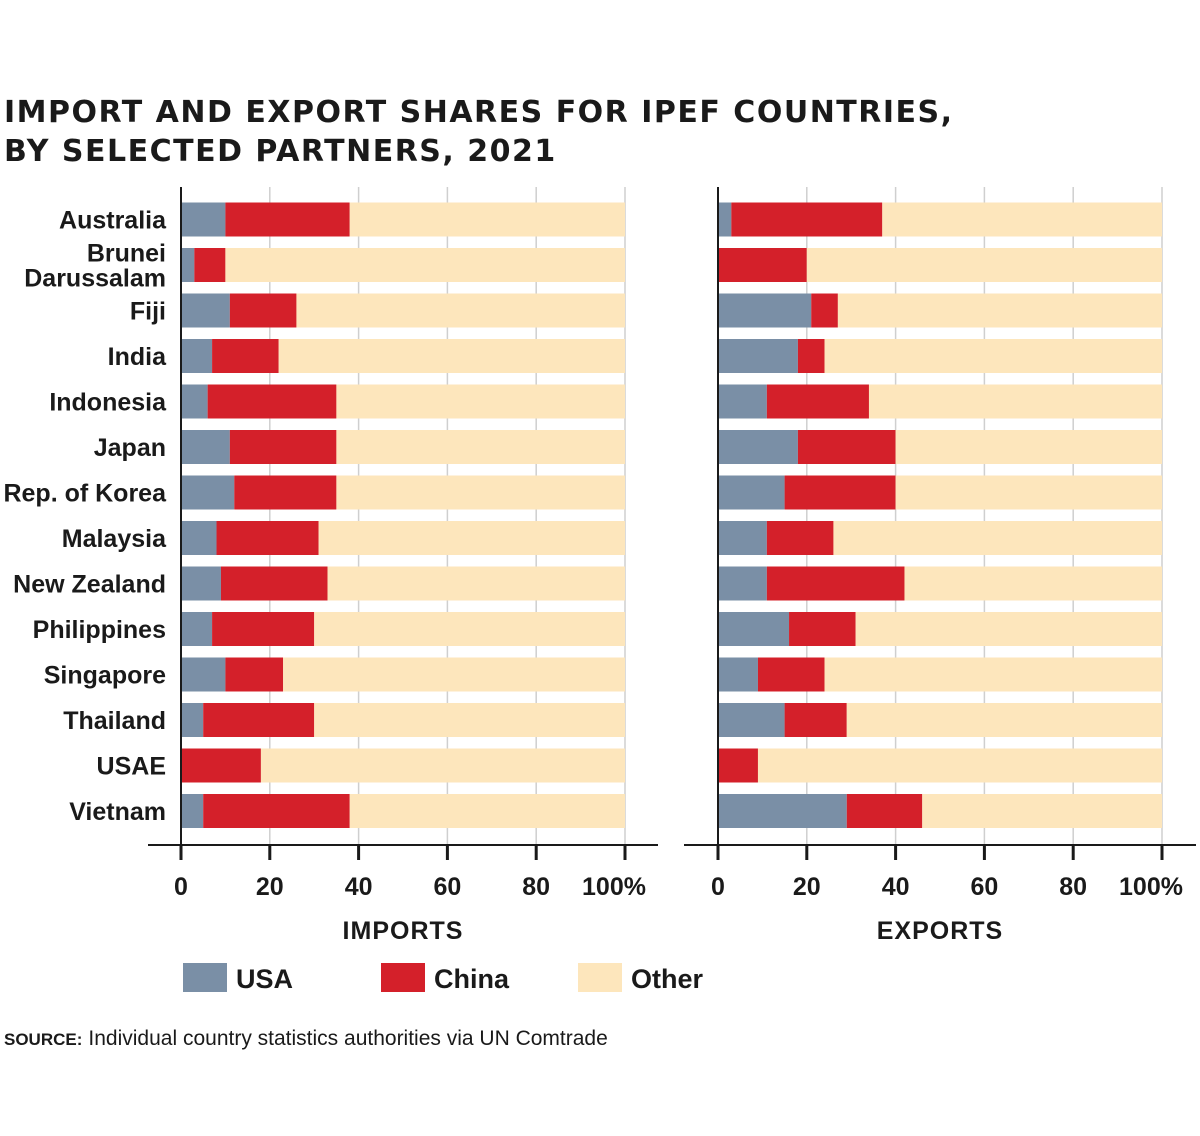  What do you see at coordinates (425, 265) in the screenshot?
I see `imports-bar-brunei-darussalam-other` at bounding box center [425, 265].